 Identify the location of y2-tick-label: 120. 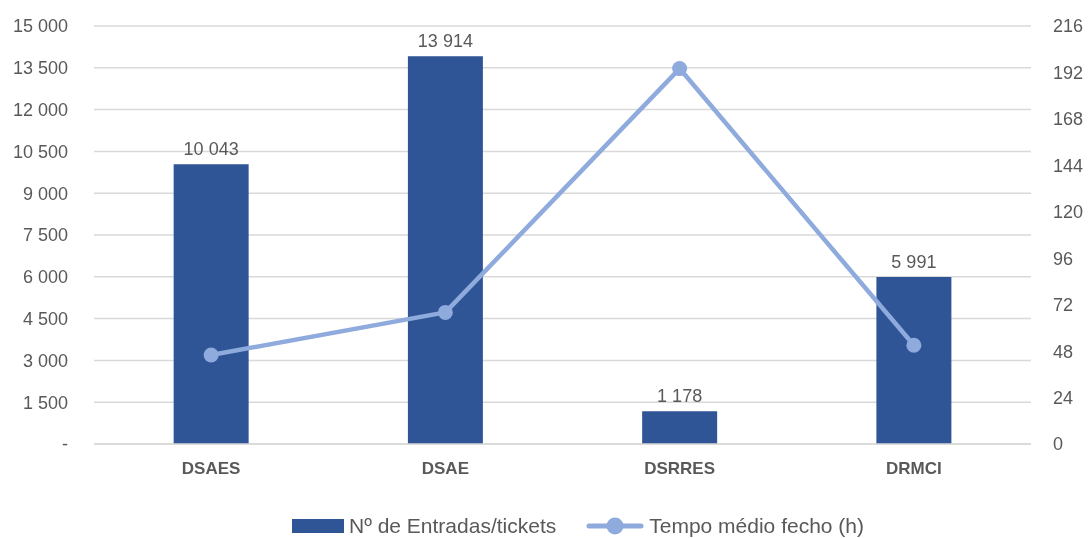
(1068, 212).